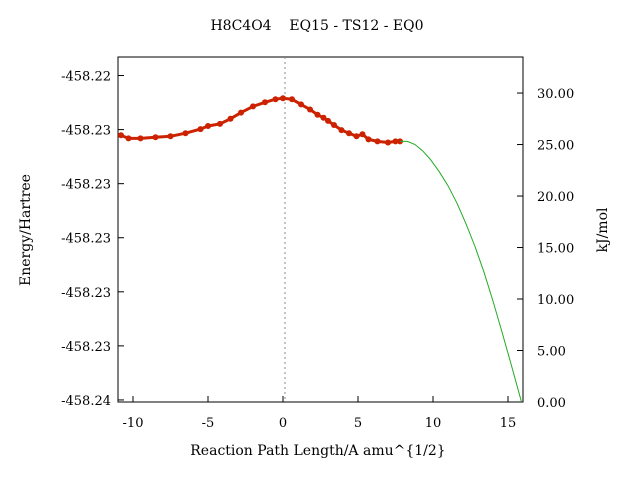 The height and width of the screenshot is (480, 640). Describe the element at coordinates (555, 94) in the screenshot. I see `right-y-tick-label: 30.00` at that location.